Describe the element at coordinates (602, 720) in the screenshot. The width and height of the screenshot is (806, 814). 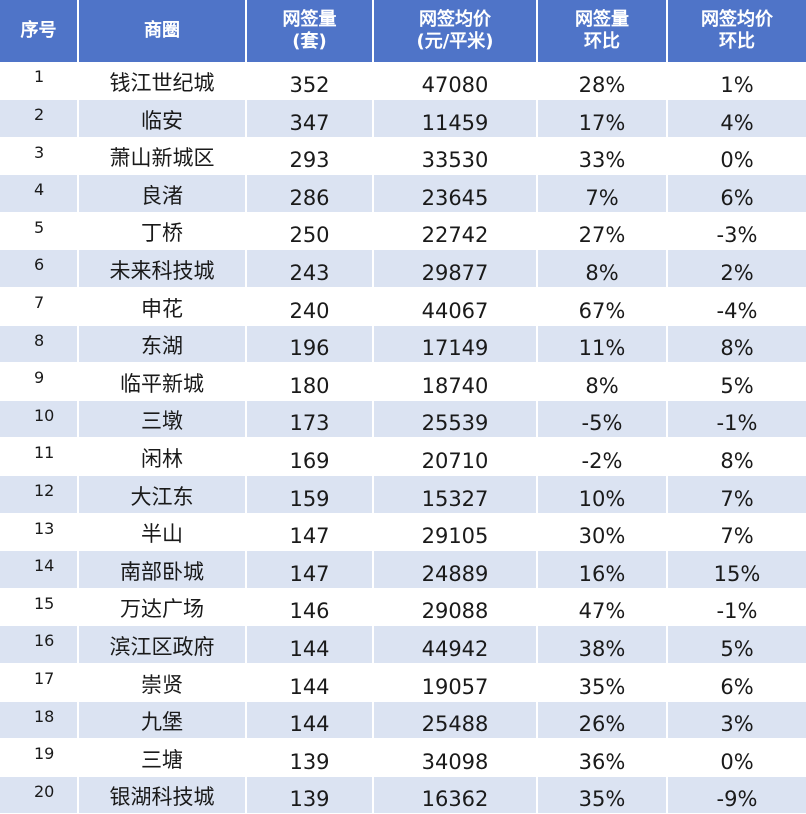
I see `cell-volume-mom: 26%` at that location.